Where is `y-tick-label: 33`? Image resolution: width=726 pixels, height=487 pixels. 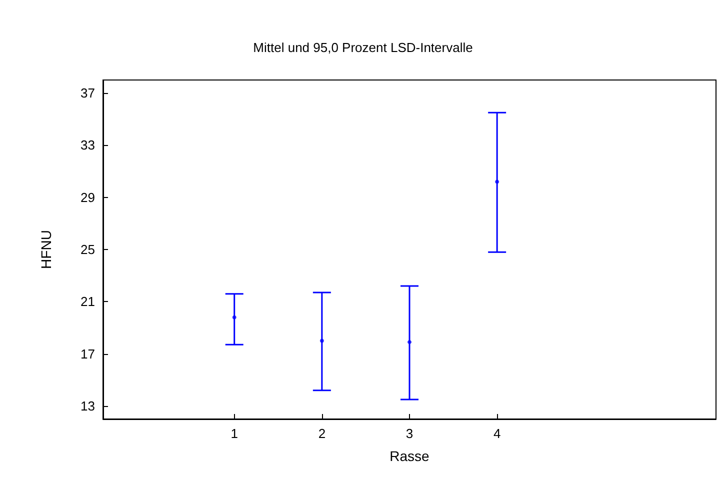
y-tick-label: 33 is located at coordinates (87, 145).